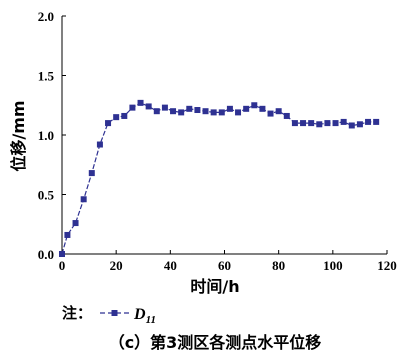  What do you see at coordinates (46, 135) in the screenshot?
I see `y-tick-label: 1.0` at bounding box center [46, 135].